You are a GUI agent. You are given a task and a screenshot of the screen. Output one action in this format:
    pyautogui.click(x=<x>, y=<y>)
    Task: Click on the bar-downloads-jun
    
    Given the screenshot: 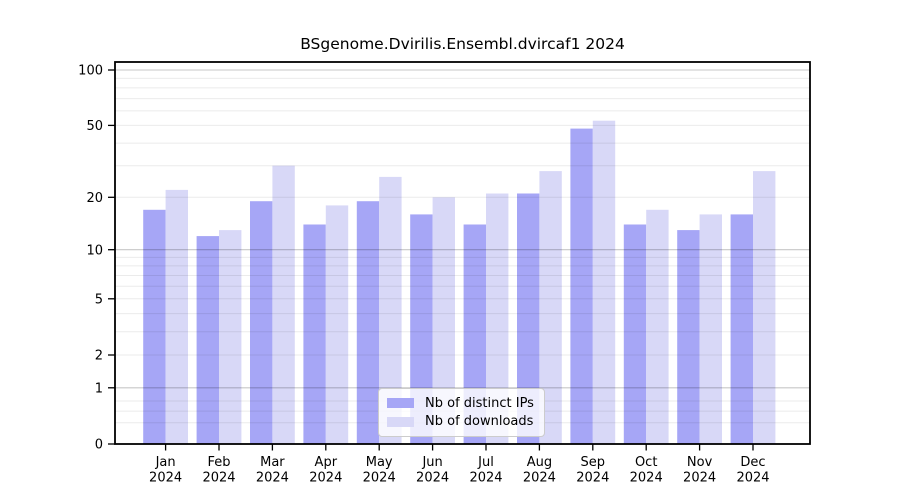 What is the action you would take?
    pyautogui.click(x=443, y=320)
    